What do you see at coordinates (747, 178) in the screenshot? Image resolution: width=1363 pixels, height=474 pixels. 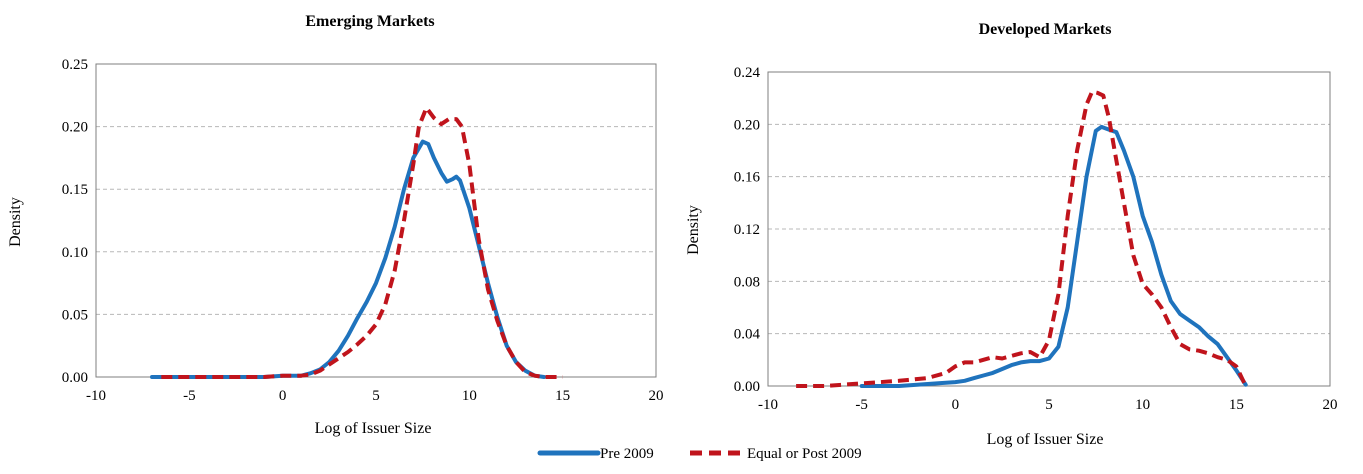 I see `y-tick-label: 0.16` at bounding box center [747, 178].